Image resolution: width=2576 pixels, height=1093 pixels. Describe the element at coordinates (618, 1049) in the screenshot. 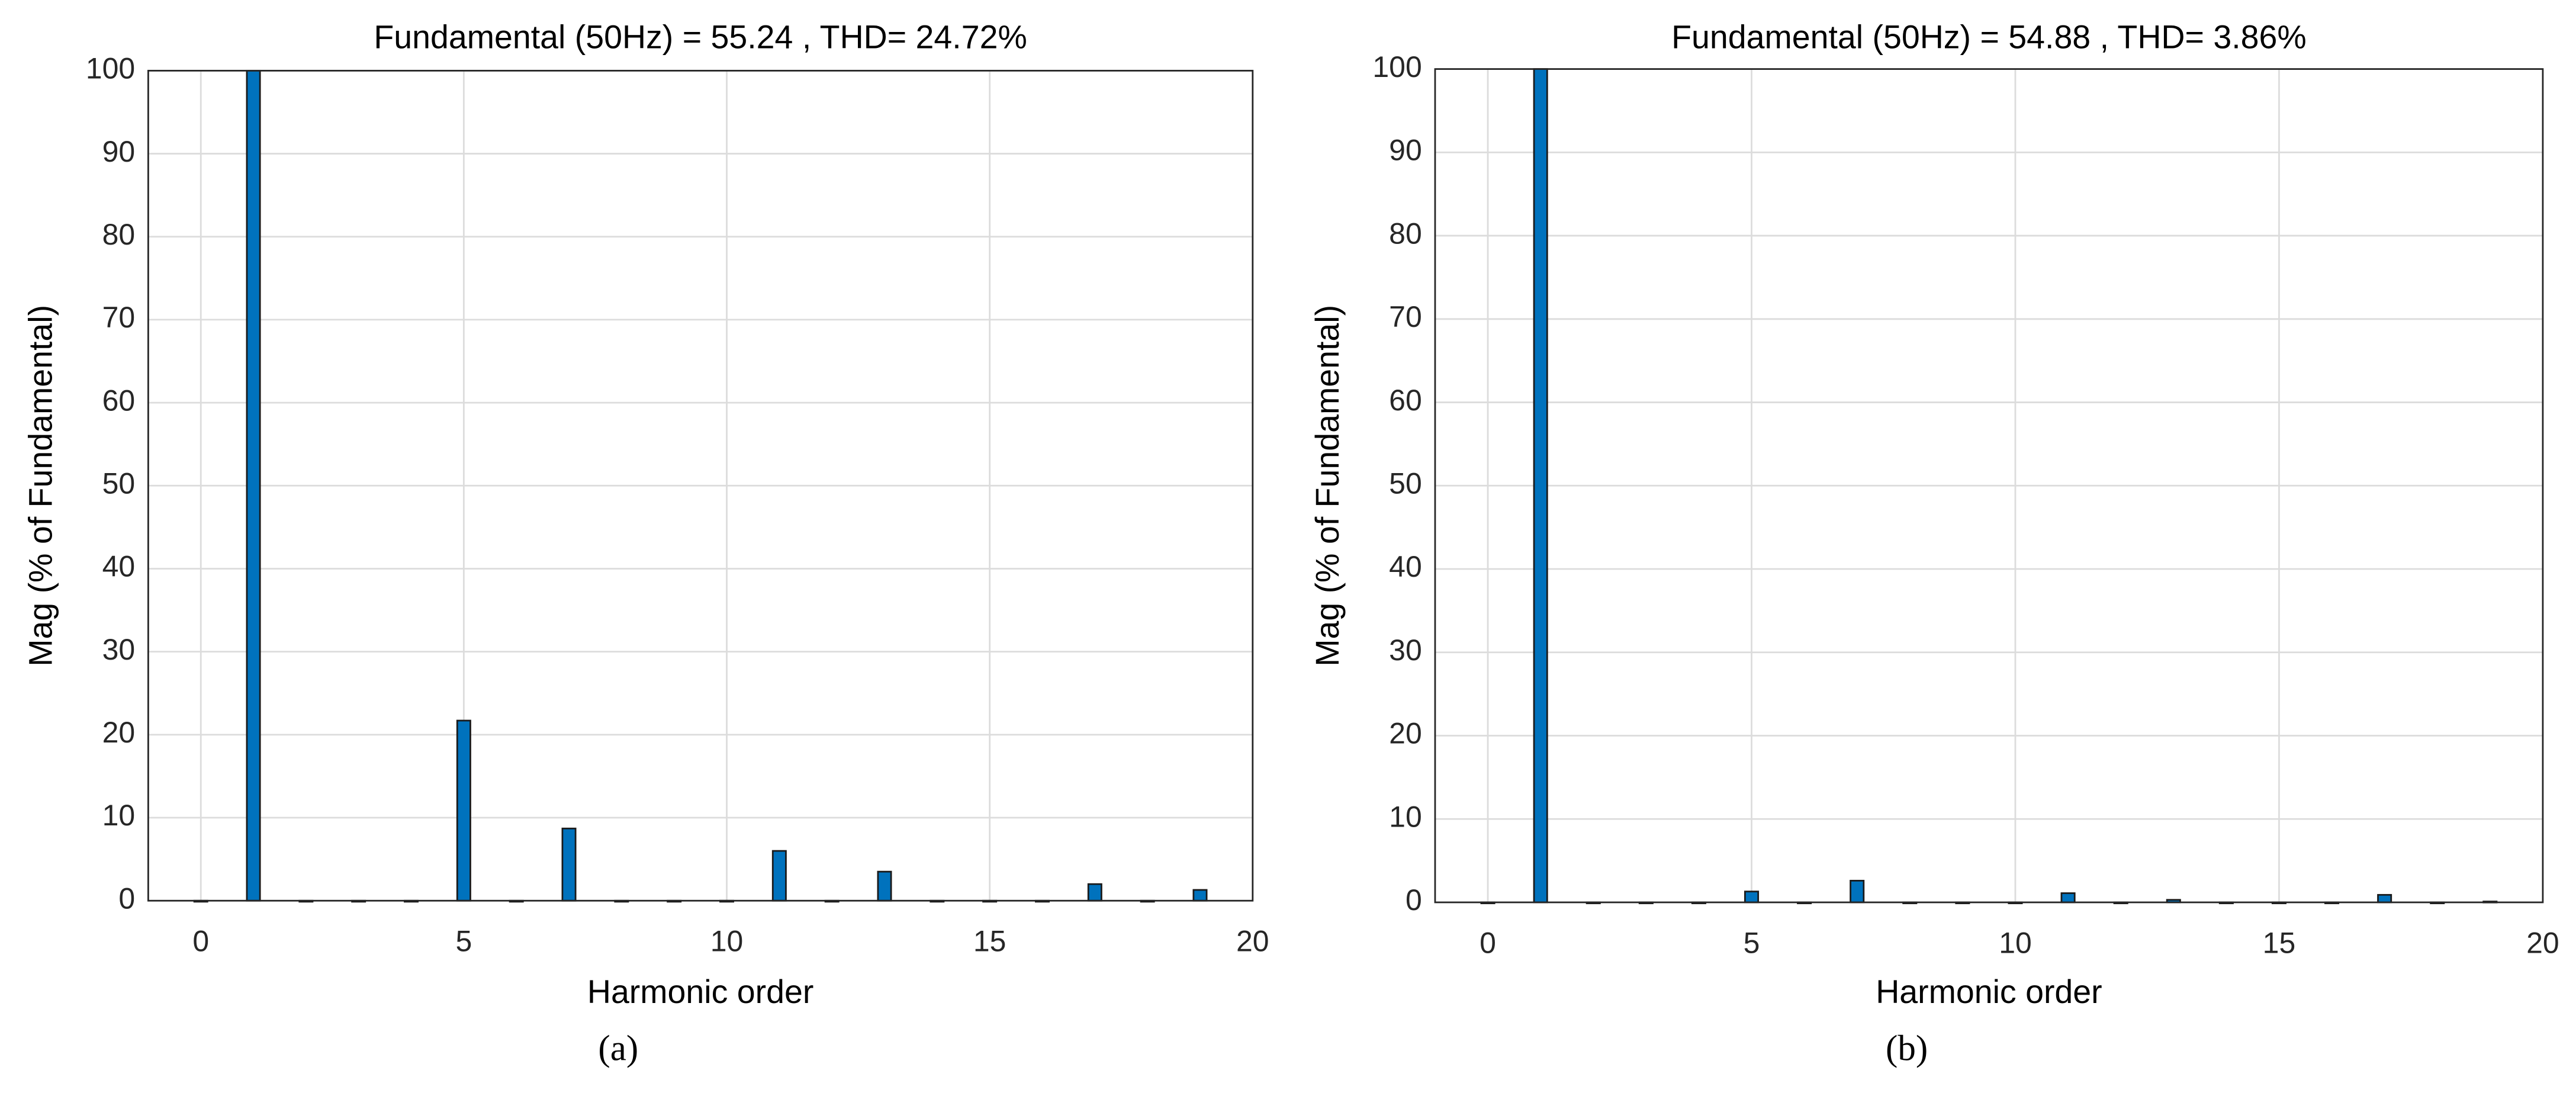

I see `caption: (a)` at that location.